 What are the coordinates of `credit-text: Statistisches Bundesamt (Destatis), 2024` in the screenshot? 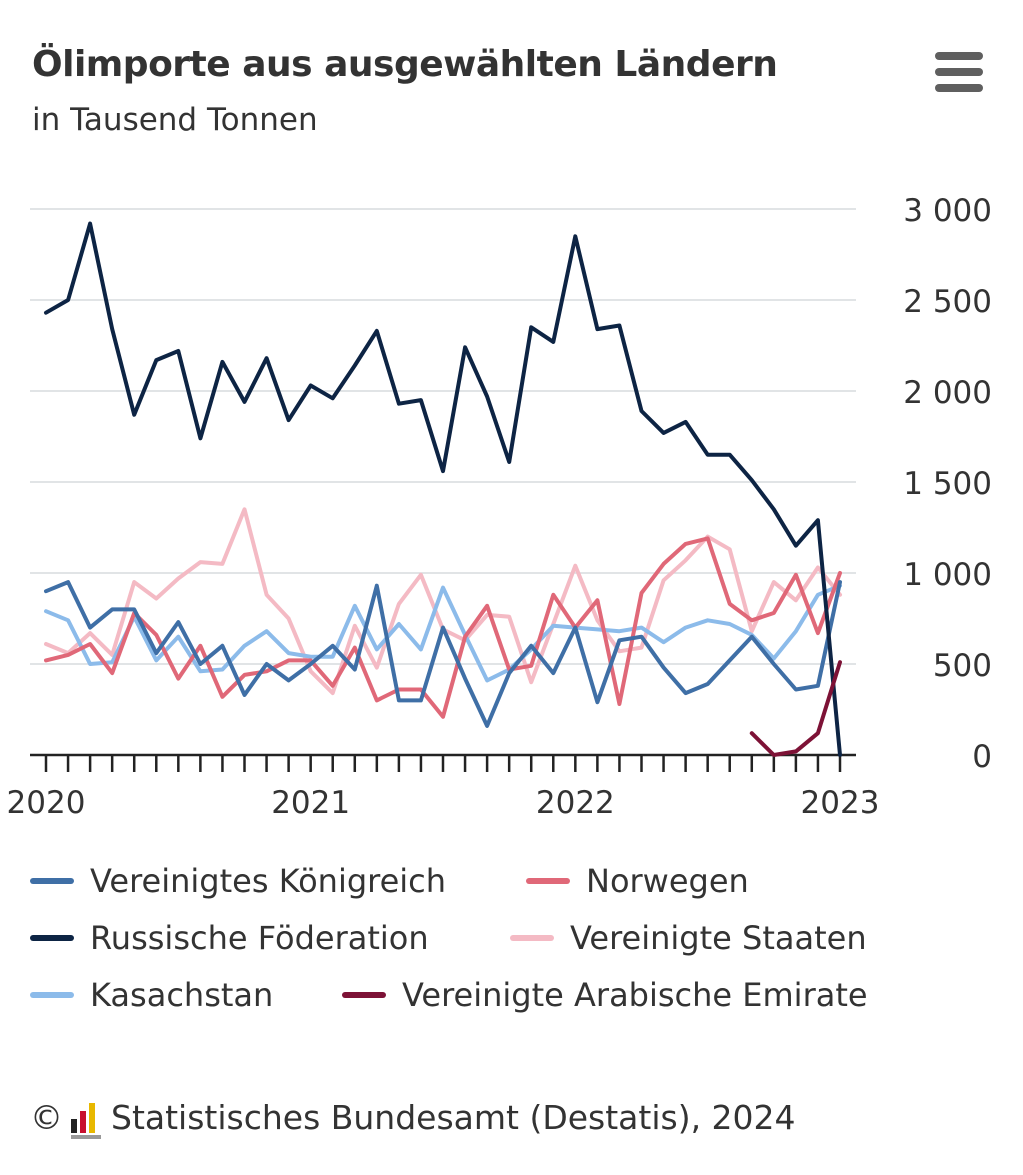 It's located at (453, 1117).